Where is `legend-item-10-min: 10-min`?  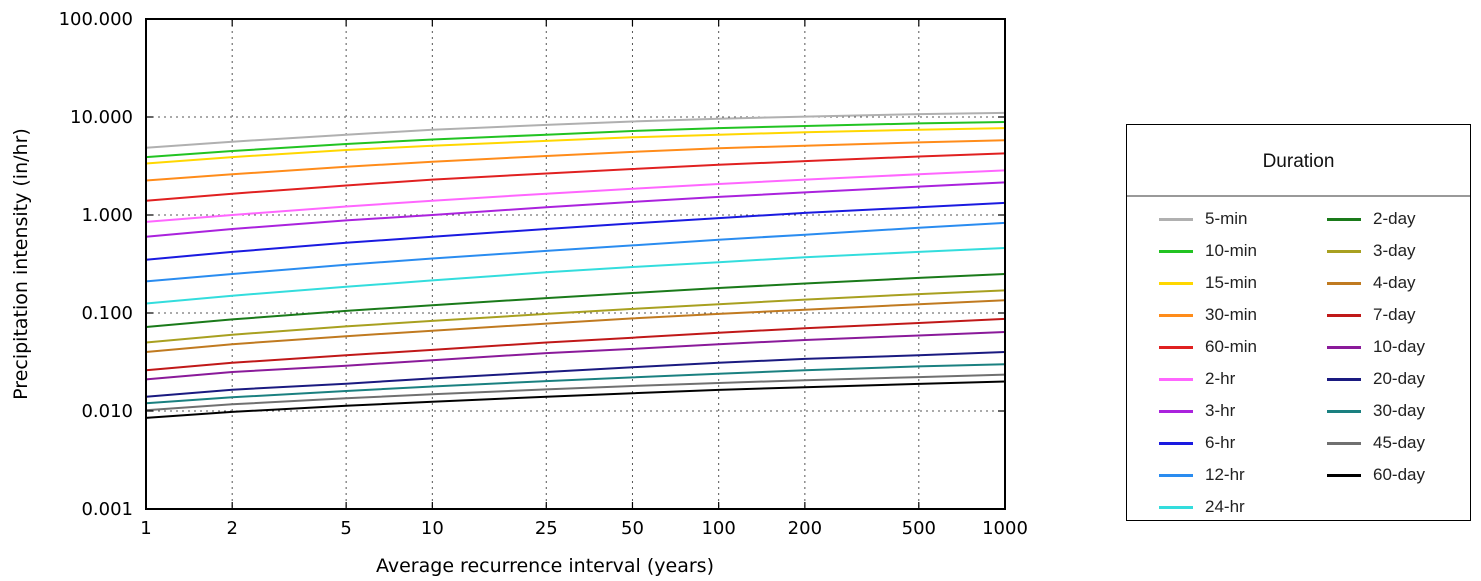
legend-item-10-min: 10-min is located at coordinates (1208, 251).